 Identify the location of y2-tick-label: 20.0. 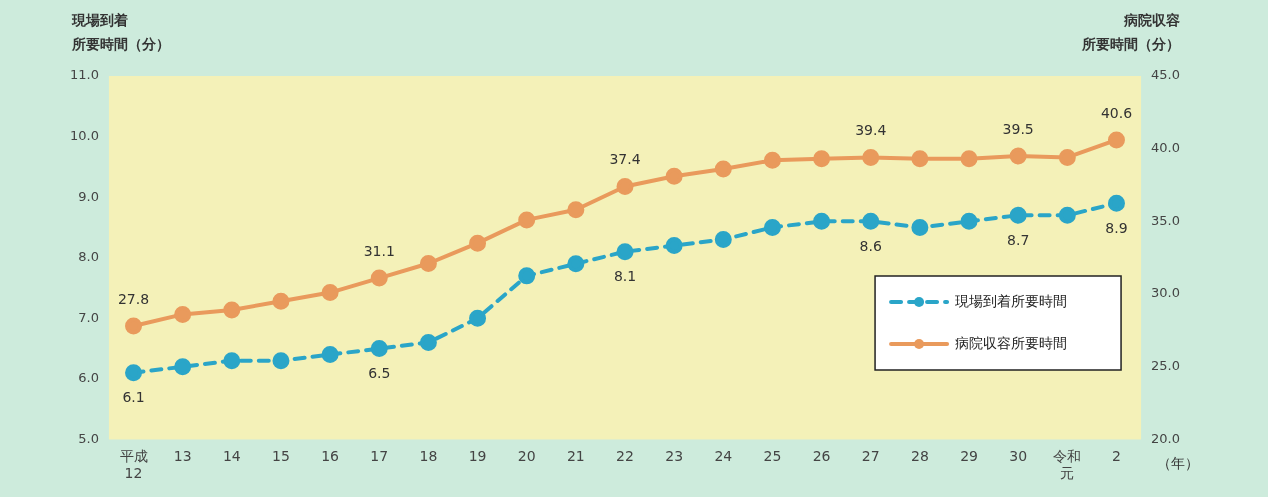
(1166, 438).